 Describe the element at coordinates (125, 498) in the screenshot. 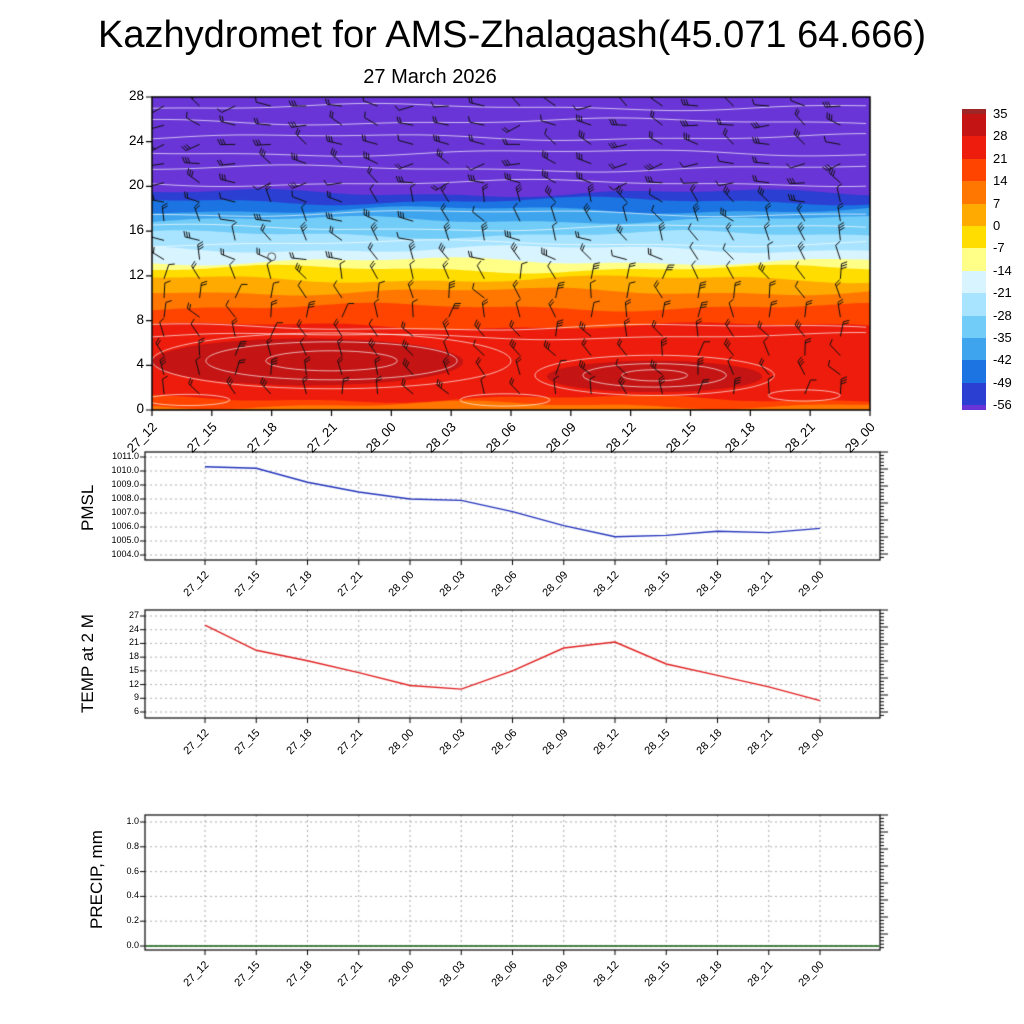

I see `pmsl-ytick-label: 1008.0` at that location.